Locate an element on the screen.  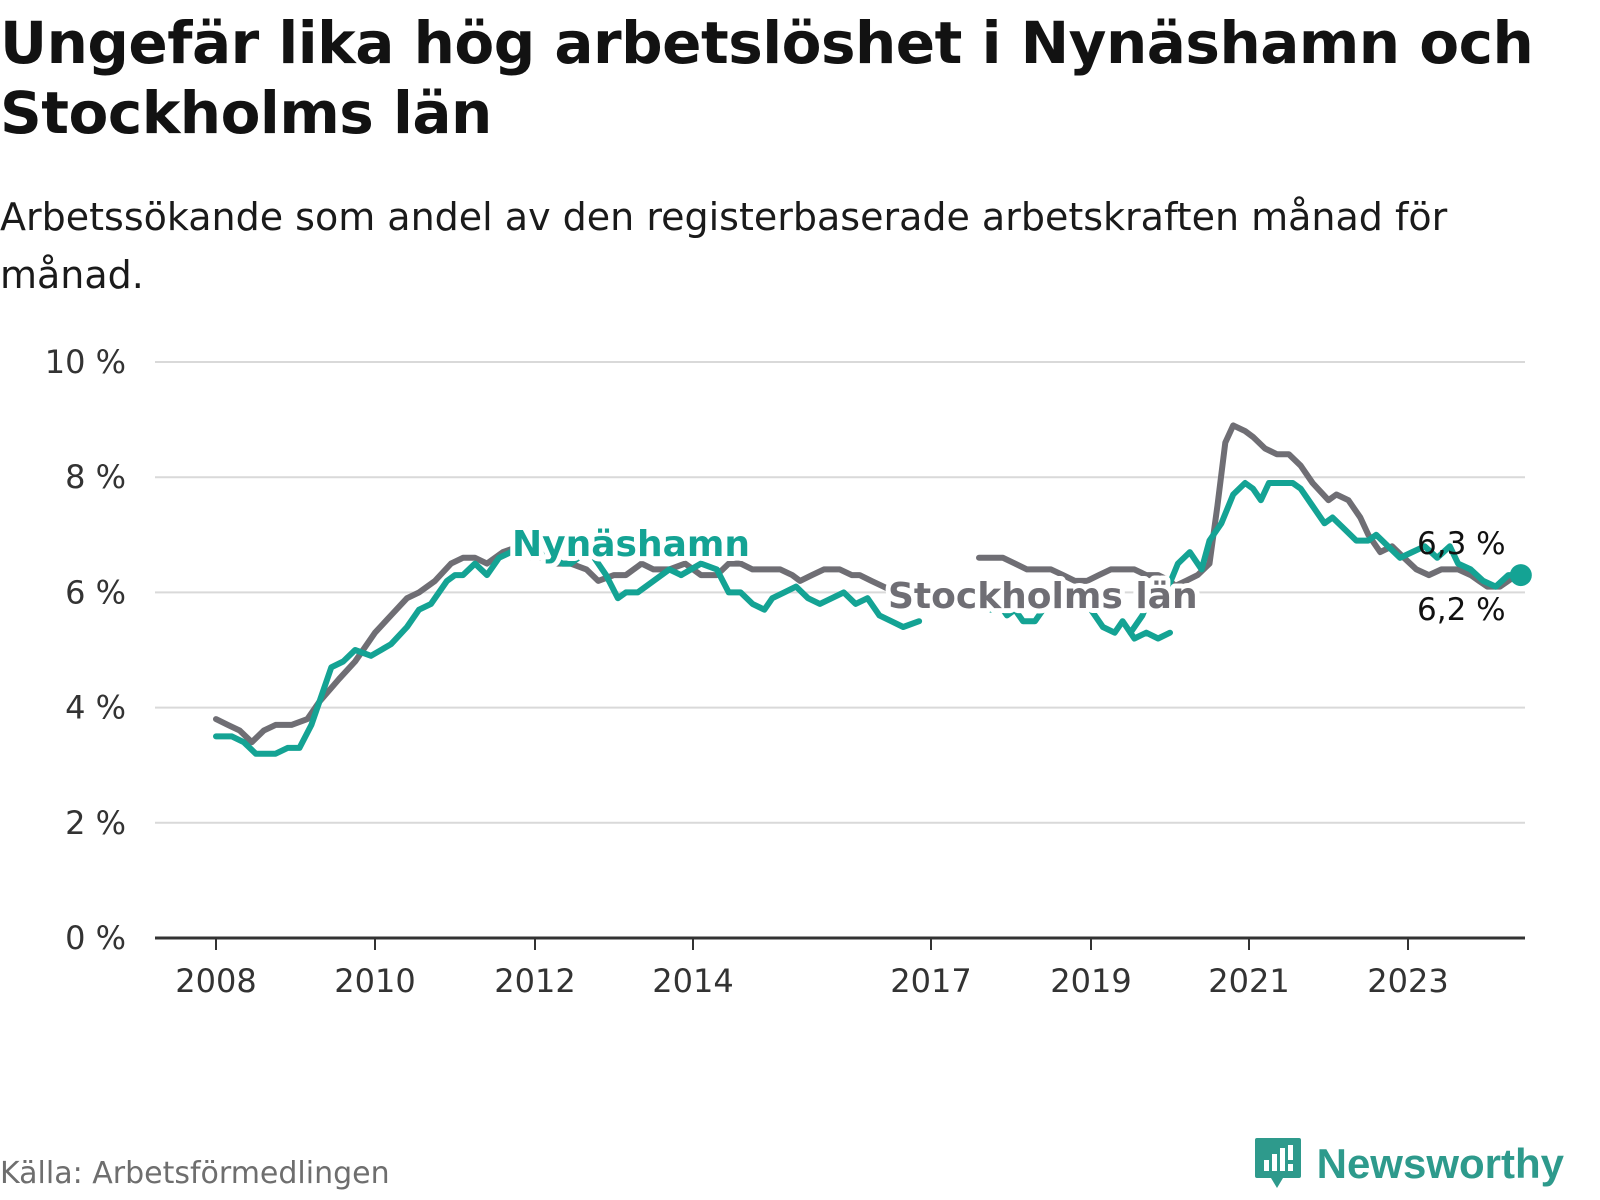
source-note: Källa: Arbetsförmedlingen is located at coordinates (195, 1173).